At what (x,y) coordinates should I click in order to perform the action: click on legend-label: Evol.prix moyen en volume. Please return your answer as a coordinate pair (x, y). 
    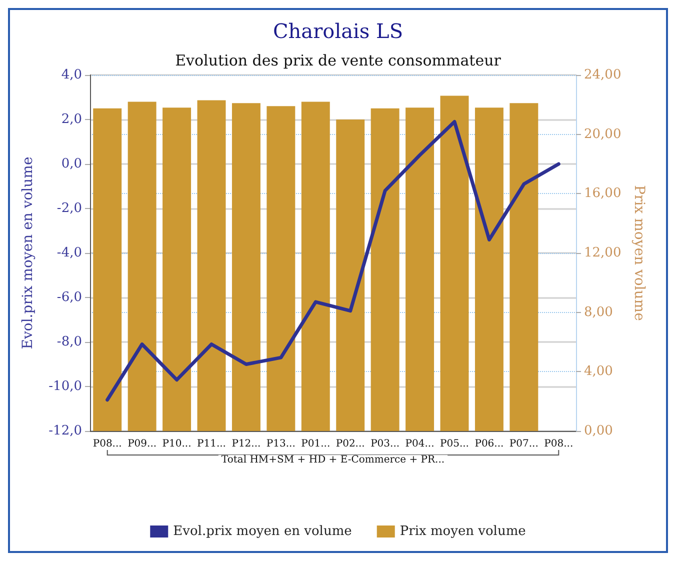
    Looking at the image, I should click on (262, 531).